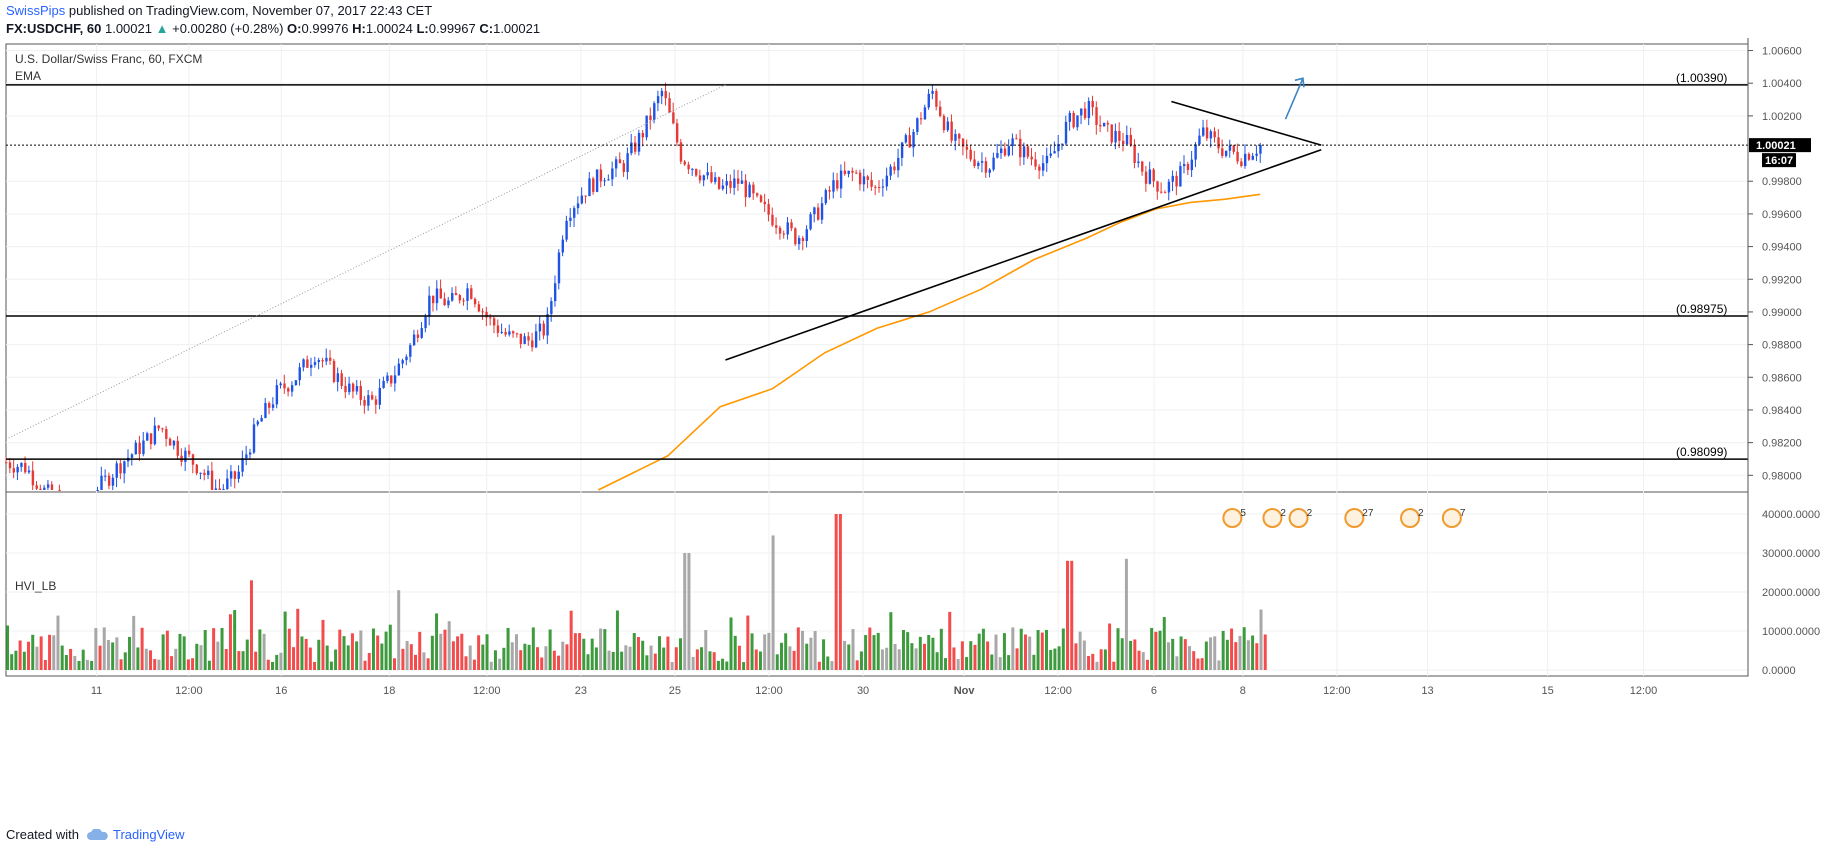 Image resolution: width=1823 pixels, height=853 pixels. I want to click on y-tick-label: 1.00600, so click(1782, 52).